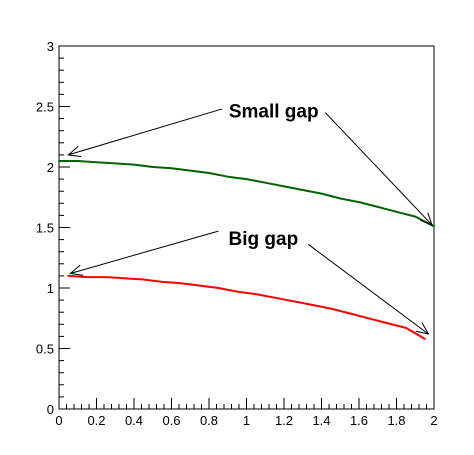  What do you see at coordinates (209, 420) in the screenshot?
I see `x-tick-label: 0.8` at bounding box center [209, 420].